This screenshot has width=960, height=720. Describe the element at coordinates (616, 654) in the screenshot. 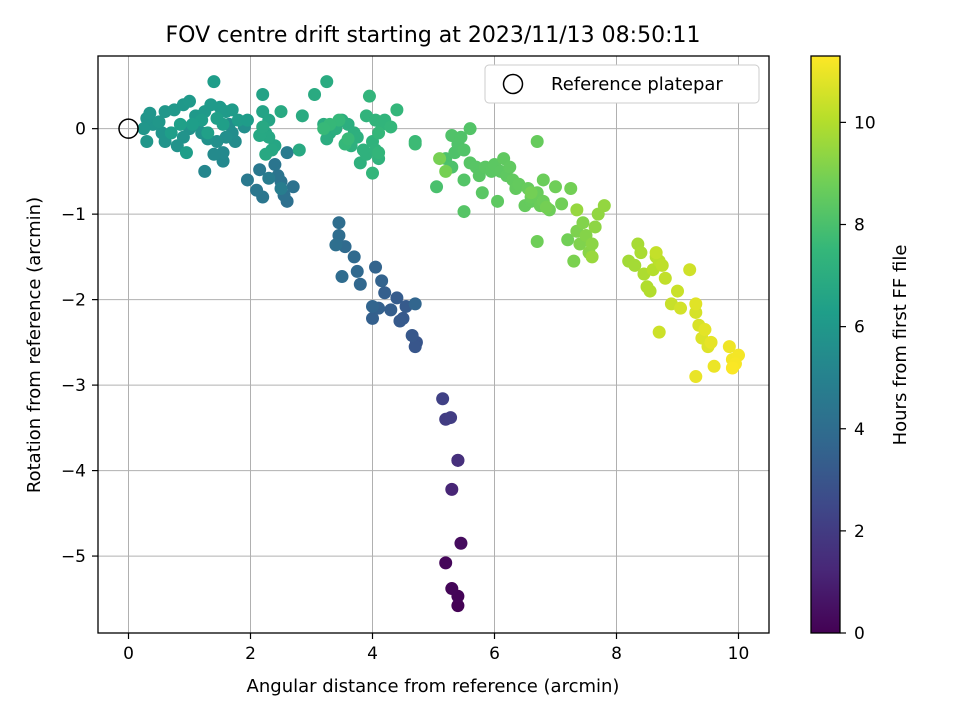

I see `x-tick-label: 8` at that location.